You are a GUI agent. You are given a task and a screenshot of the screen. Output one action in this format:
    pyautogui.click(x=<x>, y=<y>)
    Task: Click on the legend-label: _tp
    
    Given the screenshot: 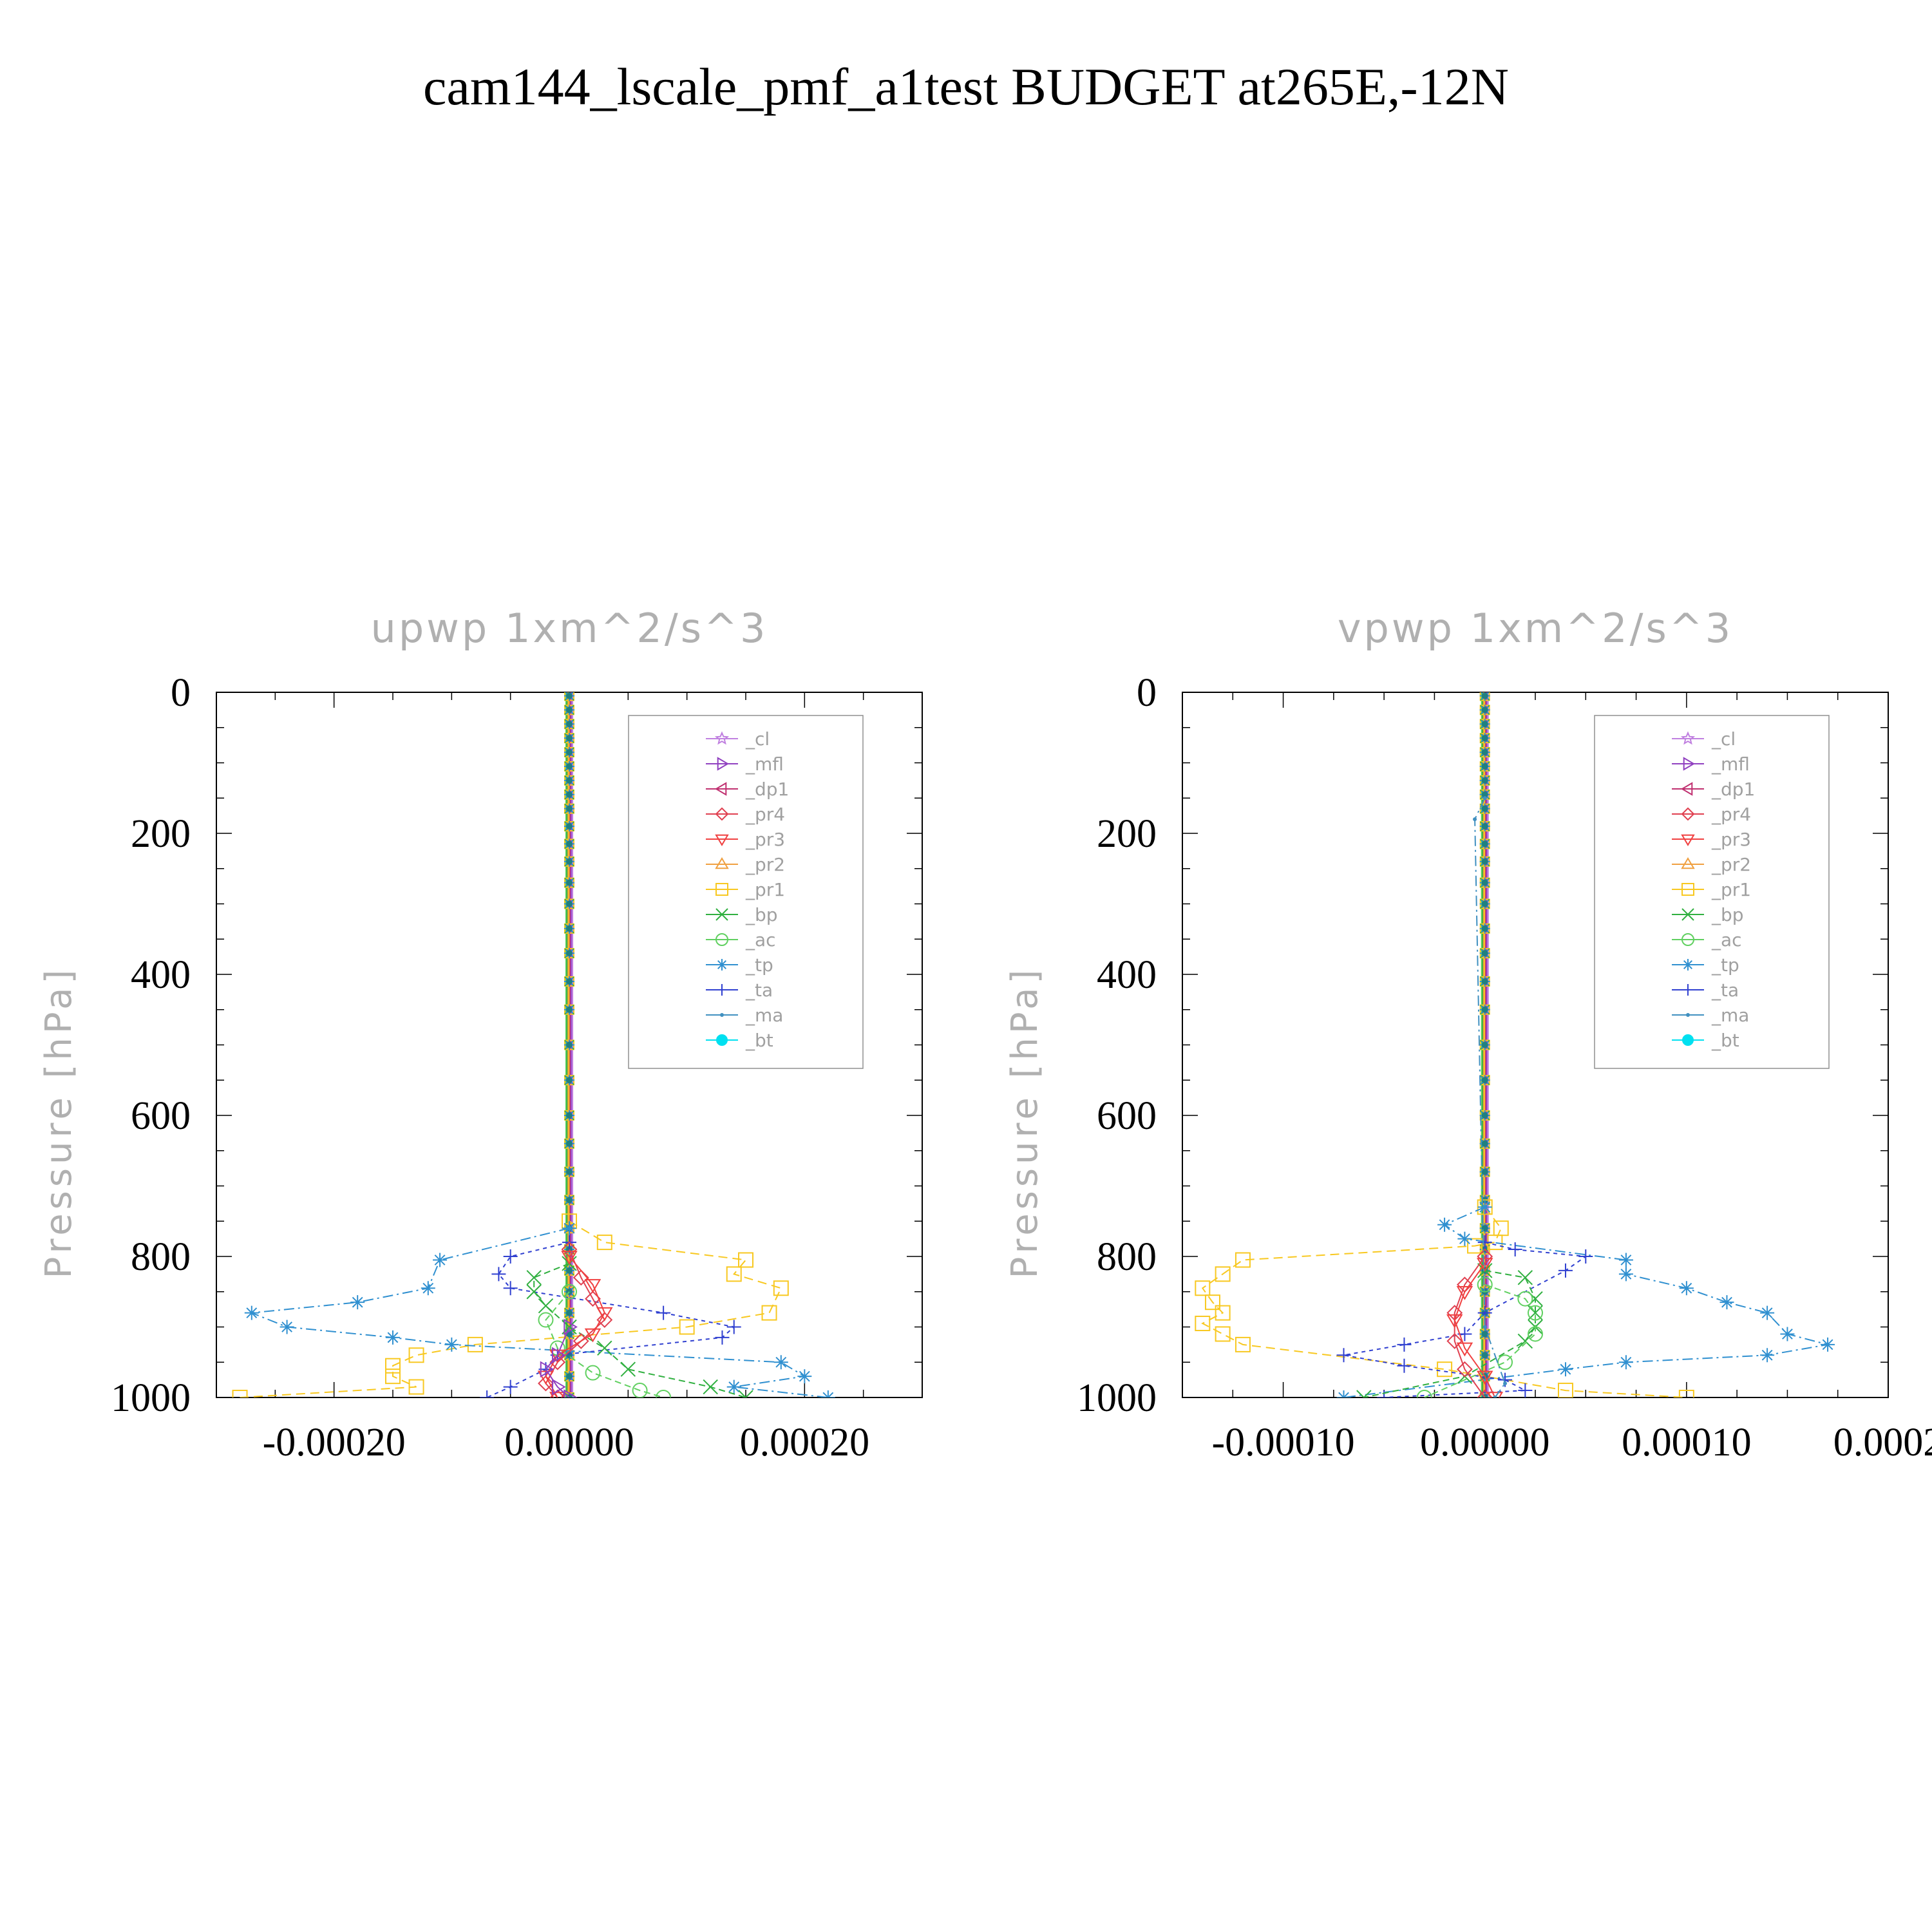 What is the action you would take?
    pyautogui.click(x=759, y=965)
    